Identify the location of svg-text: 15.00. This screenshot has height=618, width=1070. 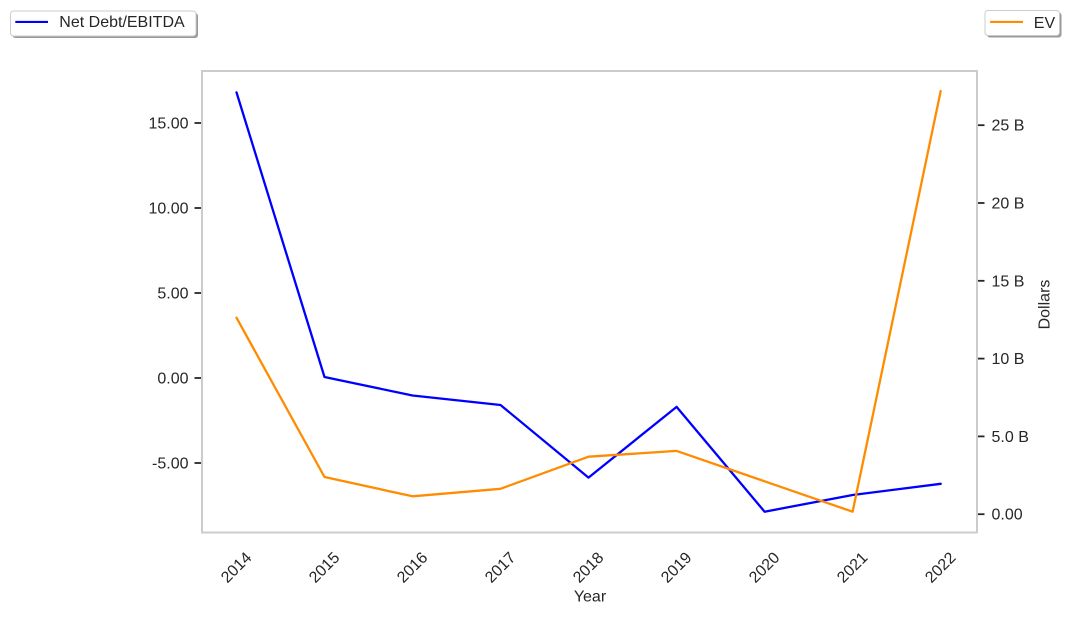
(168, 124).